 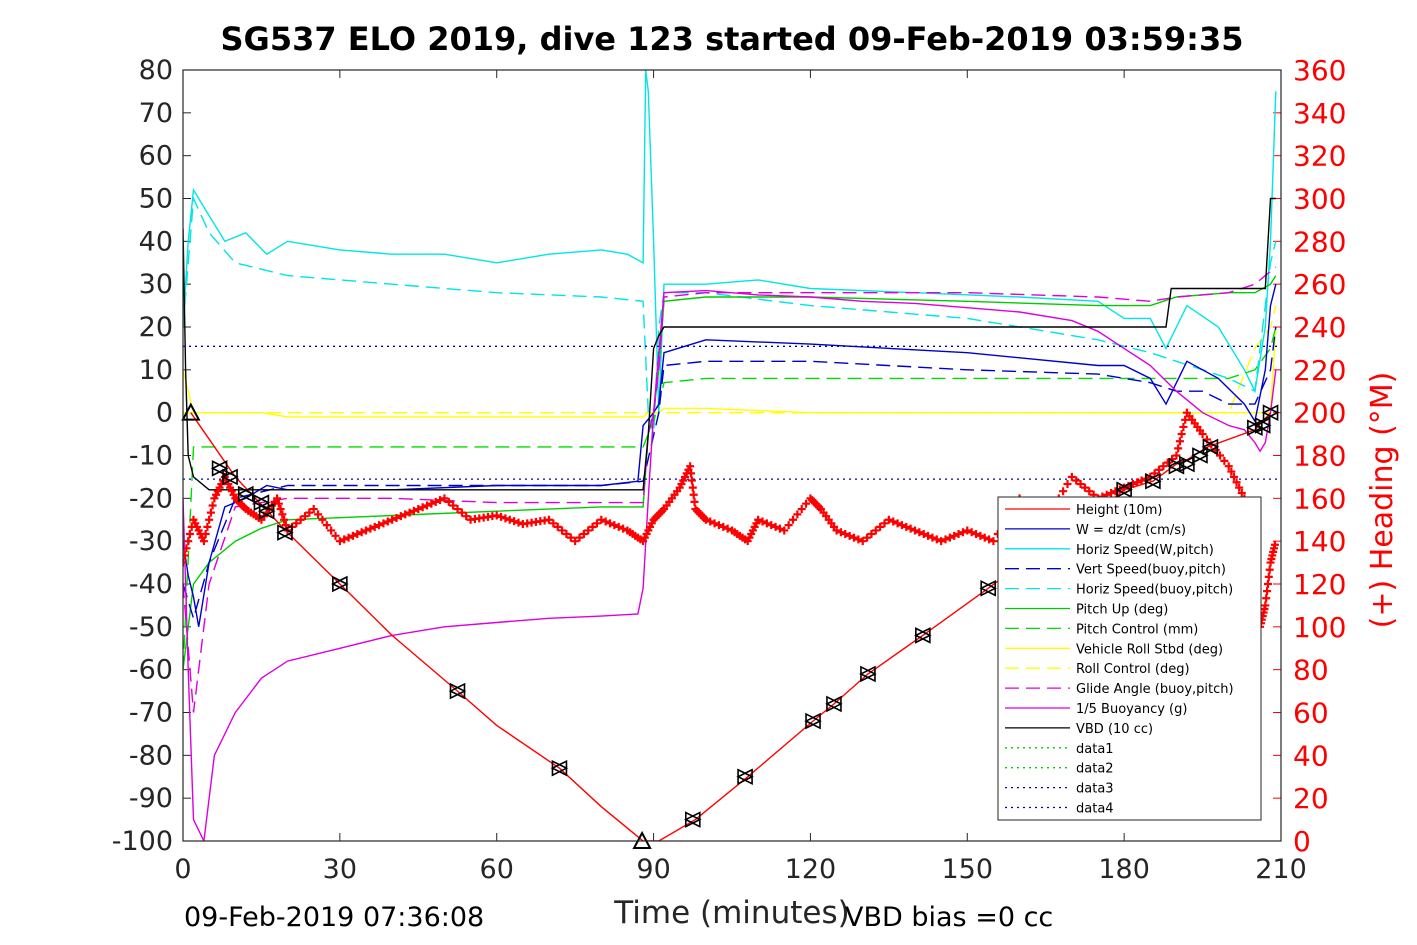 I want to click on y-tick-label: -70, so click(x=151, y=713).